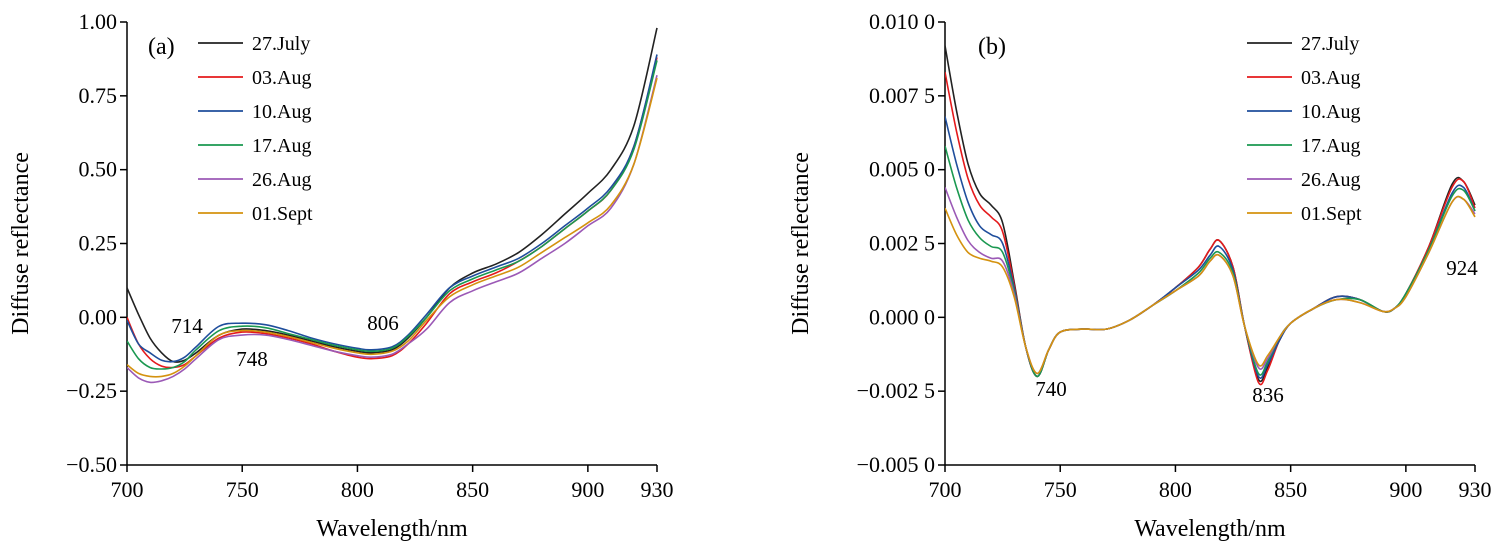  What do you see at coordinates (902, 21) in the screenshot?
I see `y-tick-label: 0.010 0` at bounding box center [902, 21].